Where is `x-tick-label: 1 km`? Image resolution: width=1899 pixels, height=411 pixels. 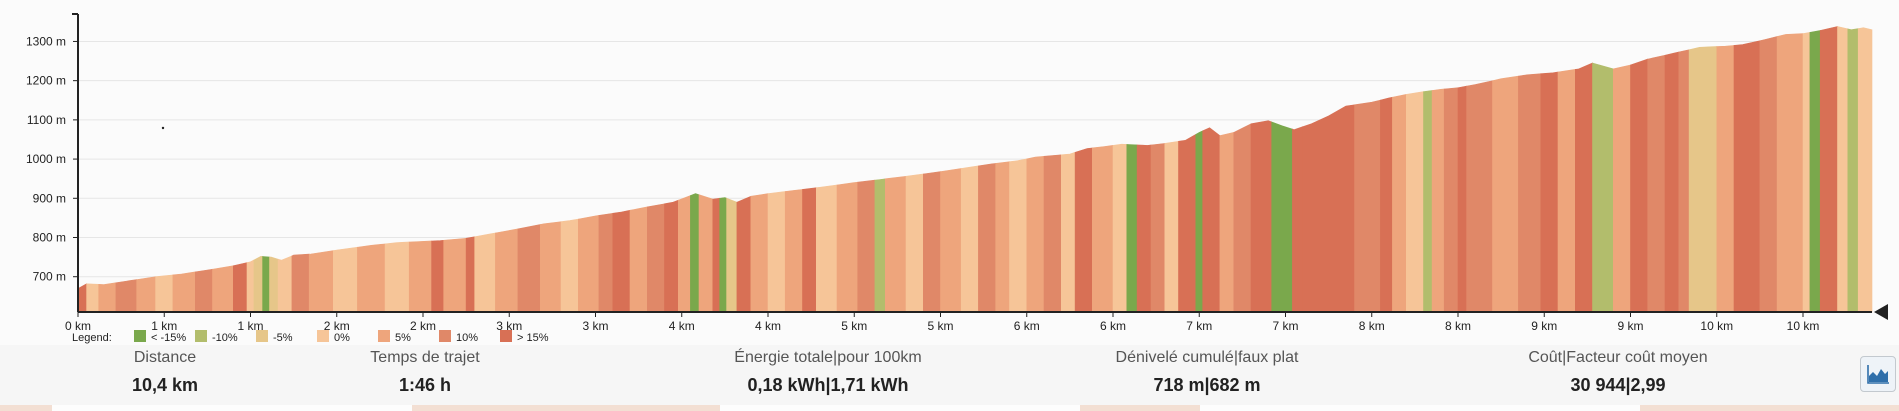 x-tick-label: 1 km is located at coordinates (164, 326).